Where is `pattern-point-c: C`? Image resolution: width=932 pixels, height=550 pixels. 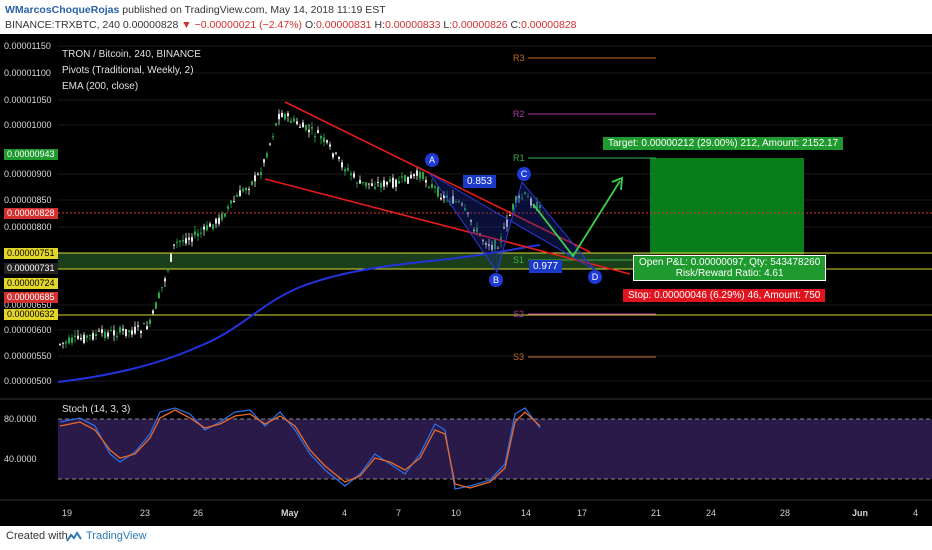
pattern-point-c: C is located at coordinates (524, 174).